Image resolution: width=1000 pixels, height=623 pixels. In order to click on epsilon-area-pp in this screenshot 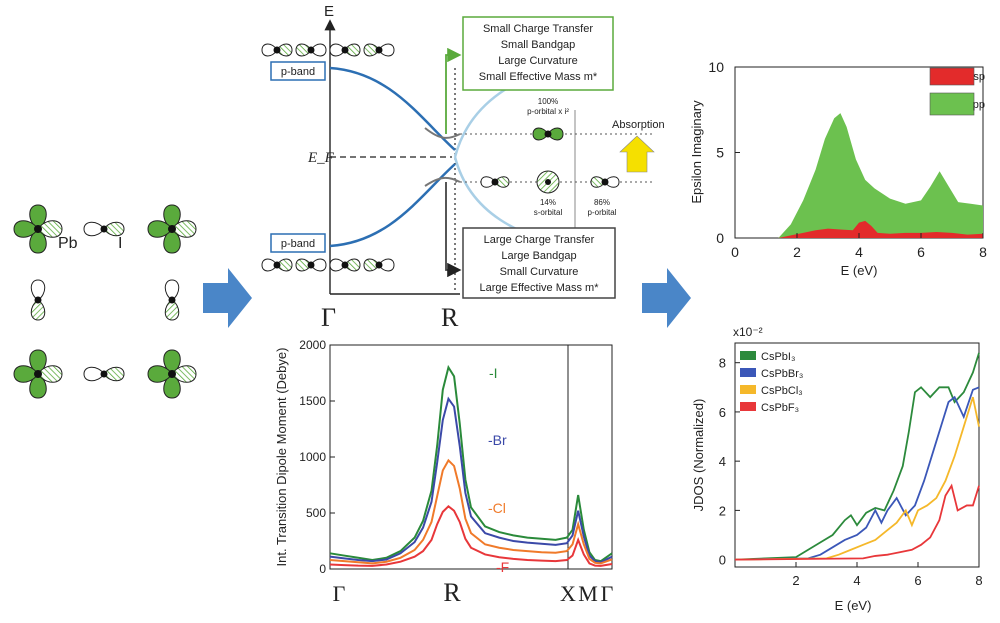, I will do `click(880, 175)`.